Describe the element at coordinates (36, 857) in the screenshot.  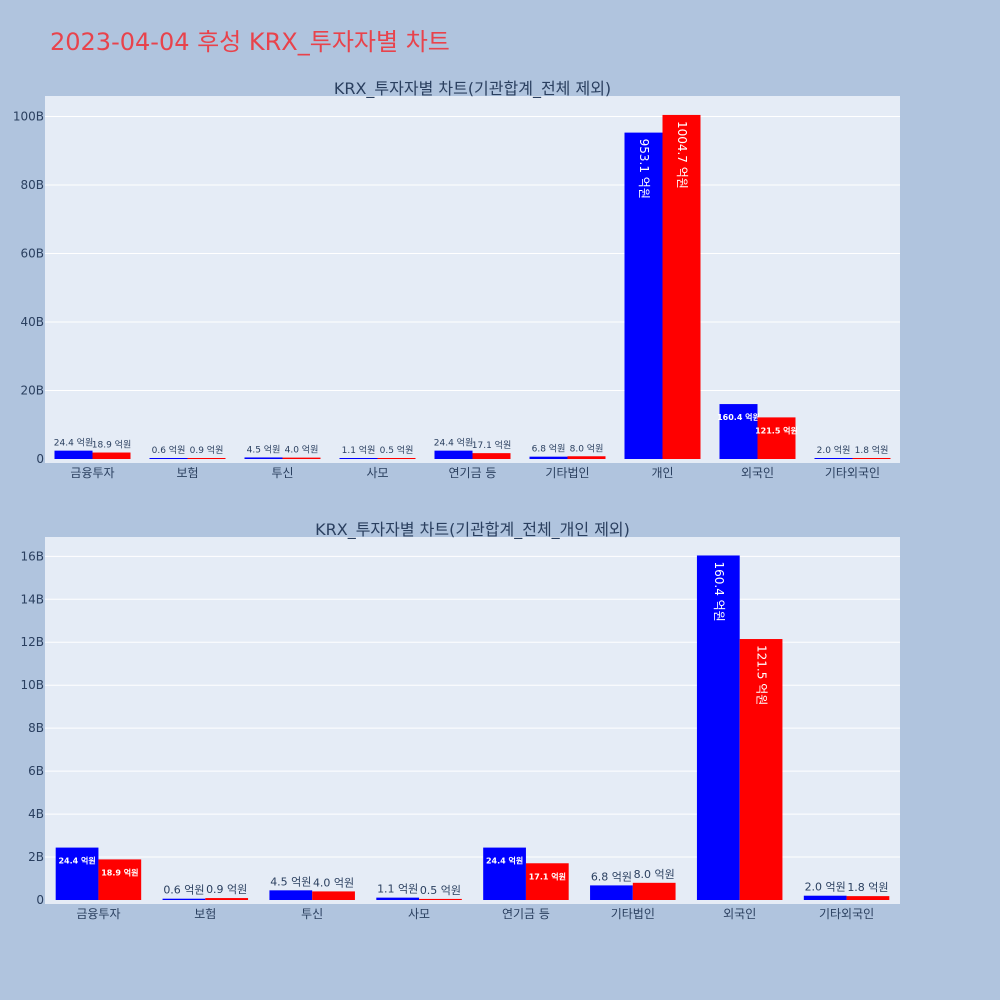
I see `y-tick-label: 2B` at that location.